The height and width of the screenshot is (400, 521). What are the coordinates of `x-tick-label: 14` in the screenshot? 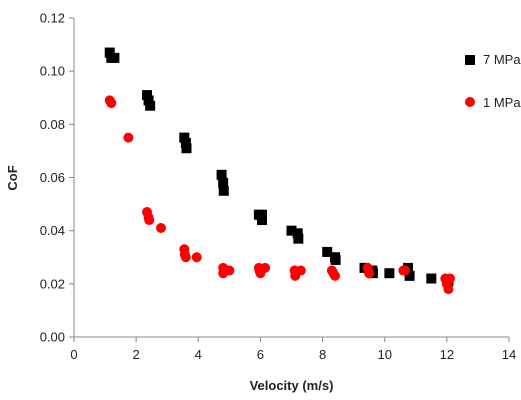 It's located at (509, 354).